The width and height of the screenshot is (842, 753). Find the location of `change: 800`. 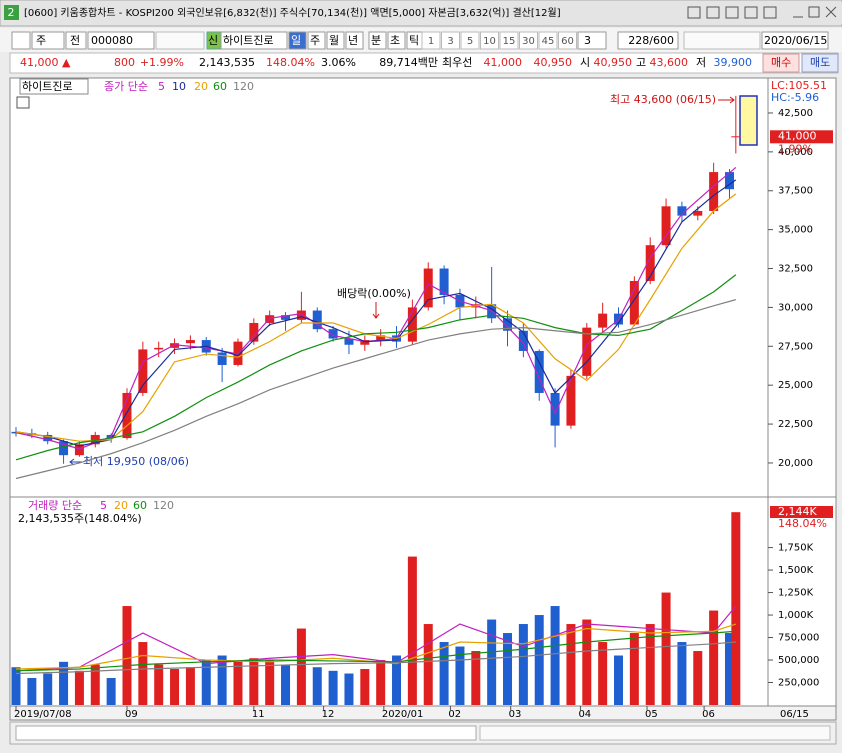

change: 800 is located at coordinates (124, 62).